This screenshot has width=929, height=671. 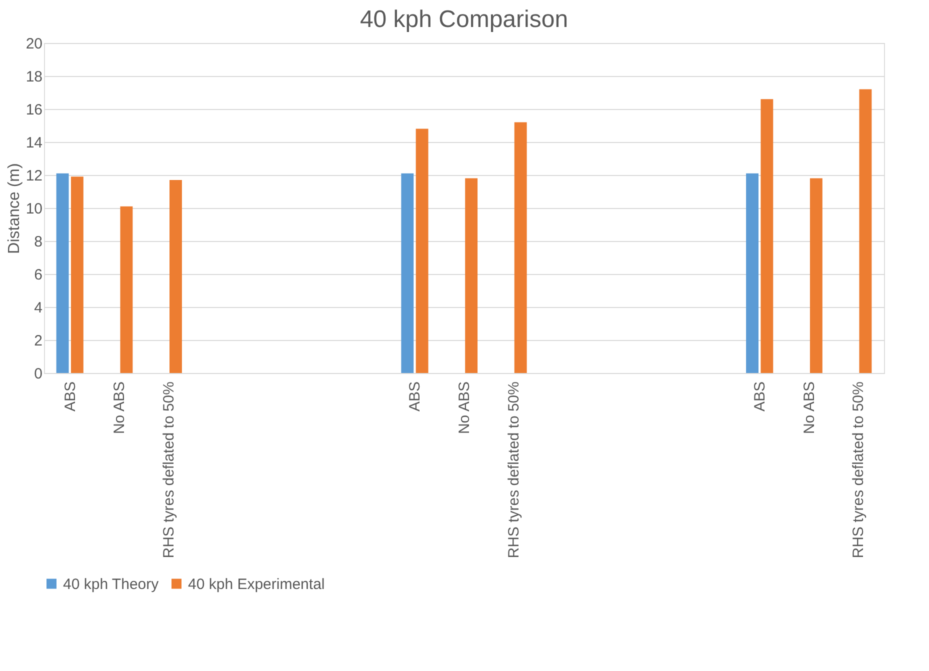 I want to click on legend-label: 40 kph Theory, so click(x=111, y=584).